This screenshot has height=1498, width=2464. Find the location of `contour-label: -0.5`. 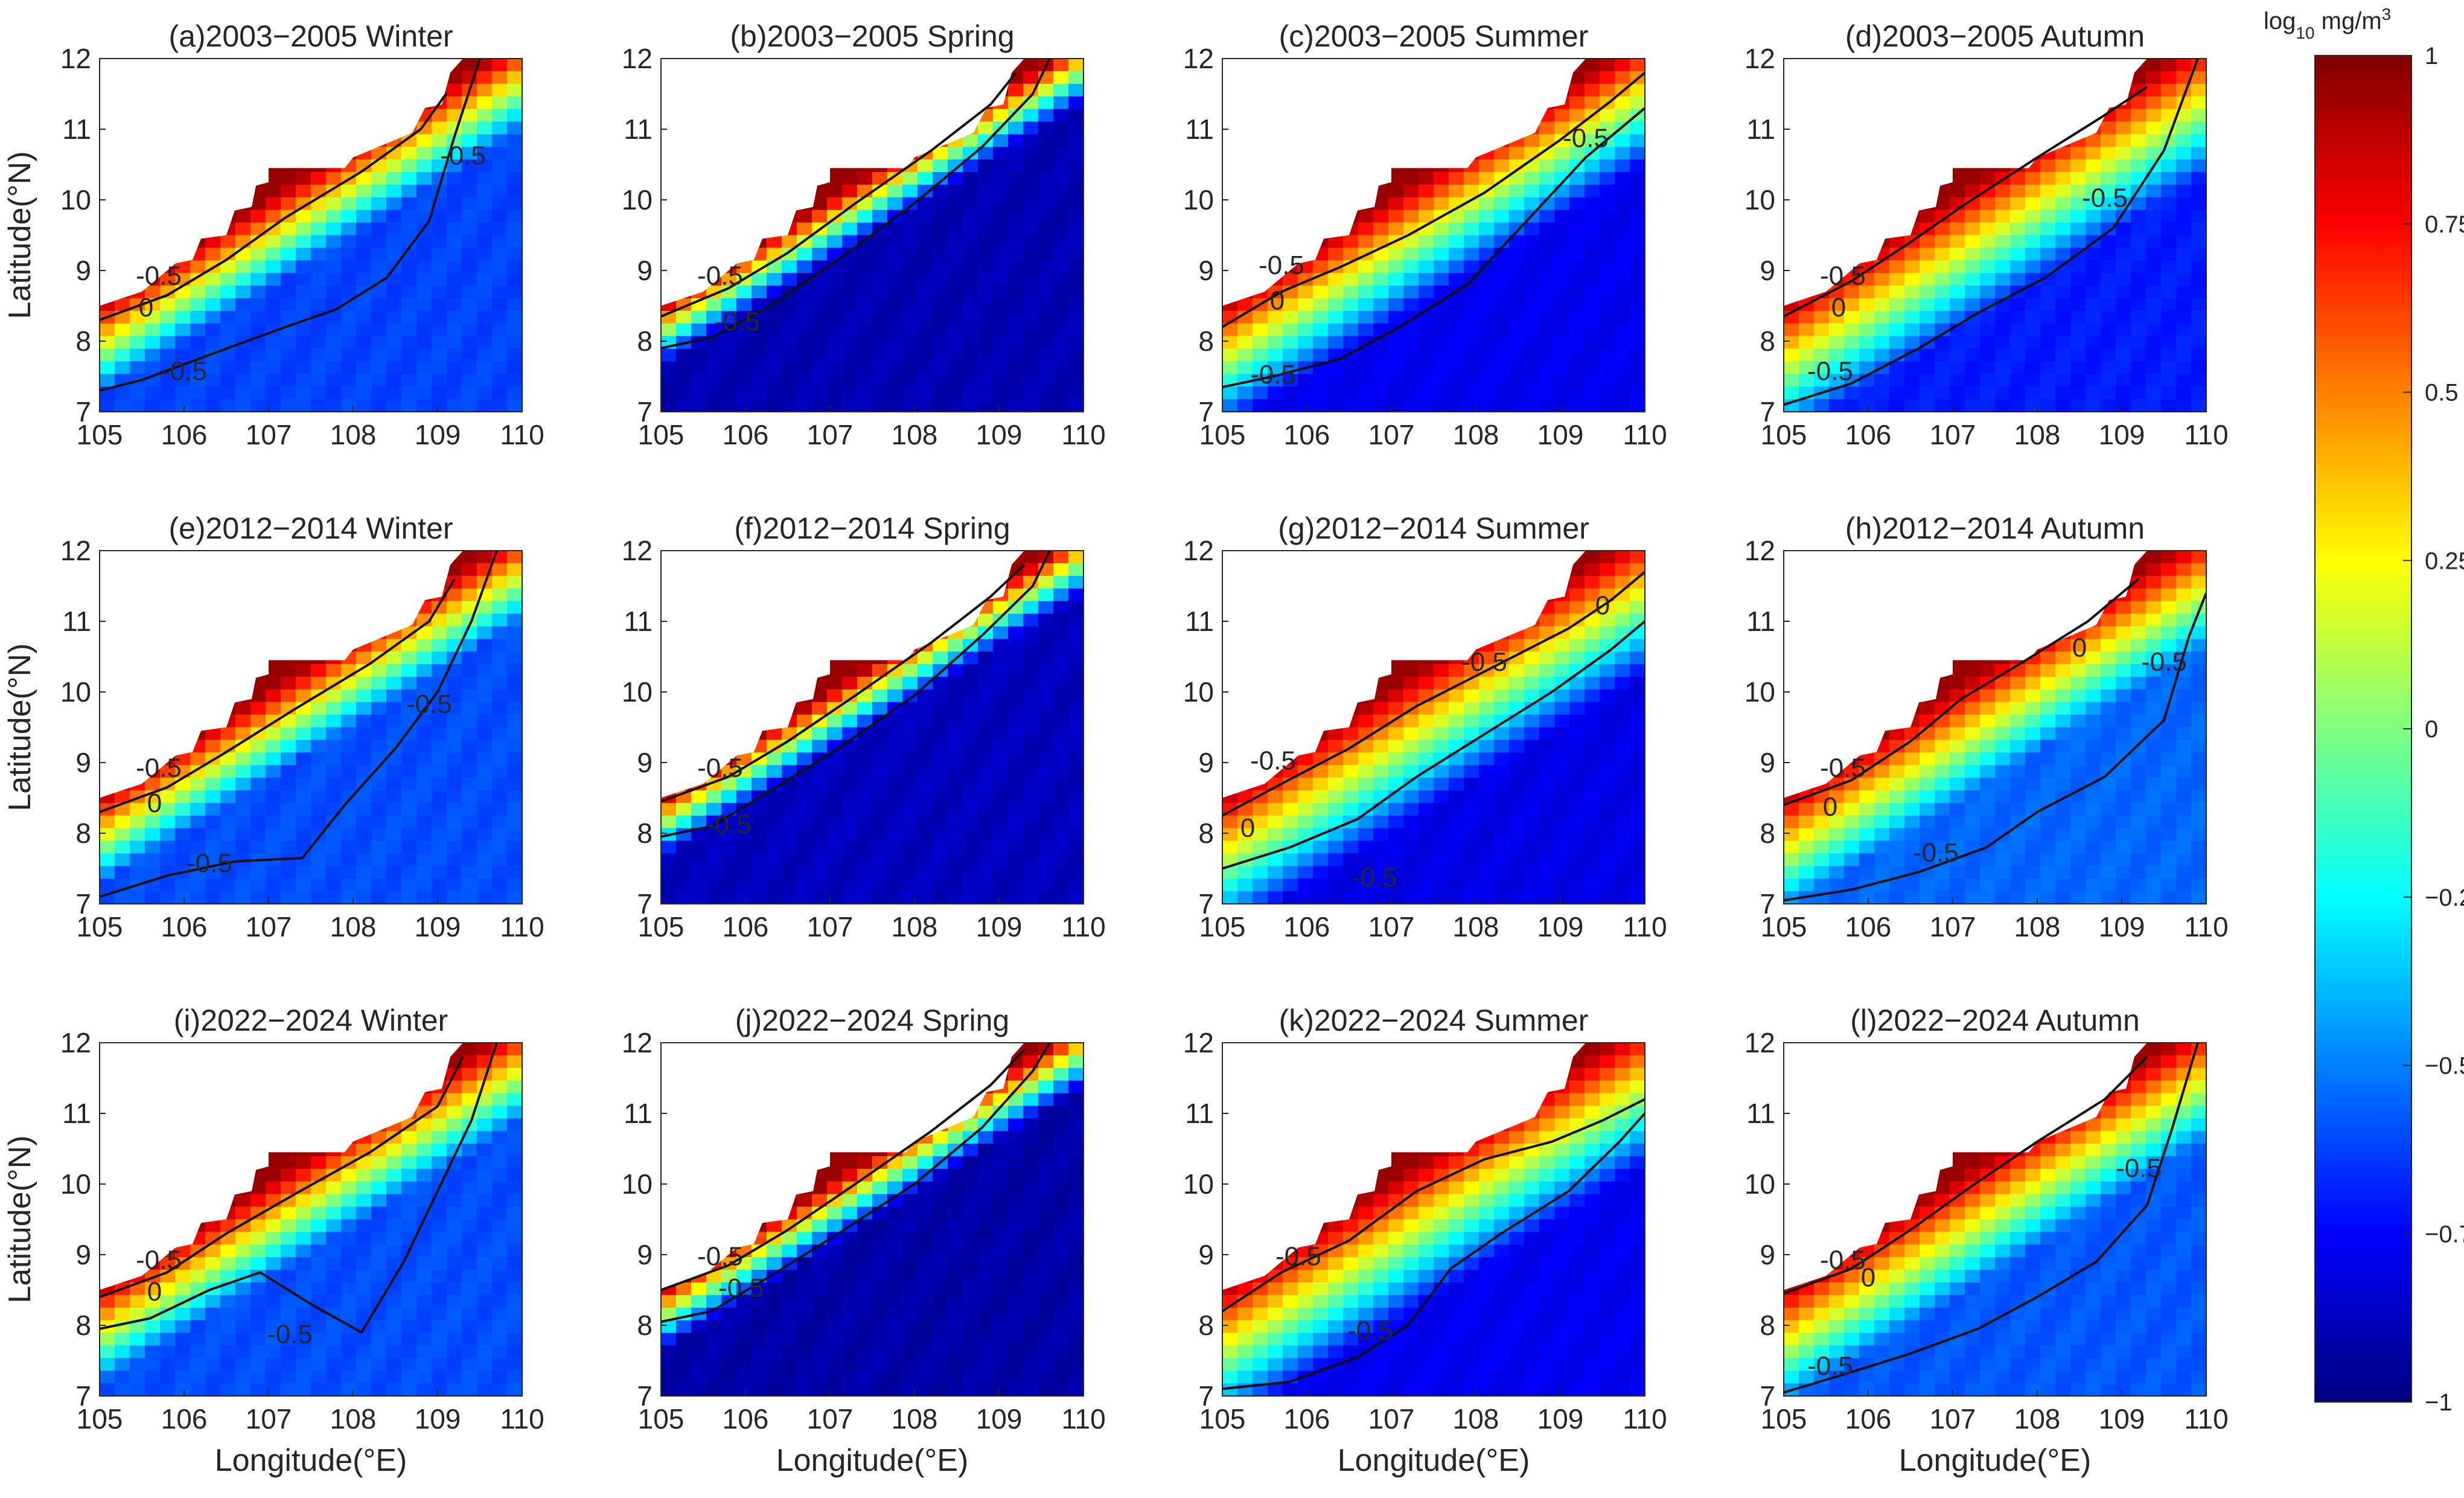

contour-label: -0.5 is located at coordinates (1843, 275).